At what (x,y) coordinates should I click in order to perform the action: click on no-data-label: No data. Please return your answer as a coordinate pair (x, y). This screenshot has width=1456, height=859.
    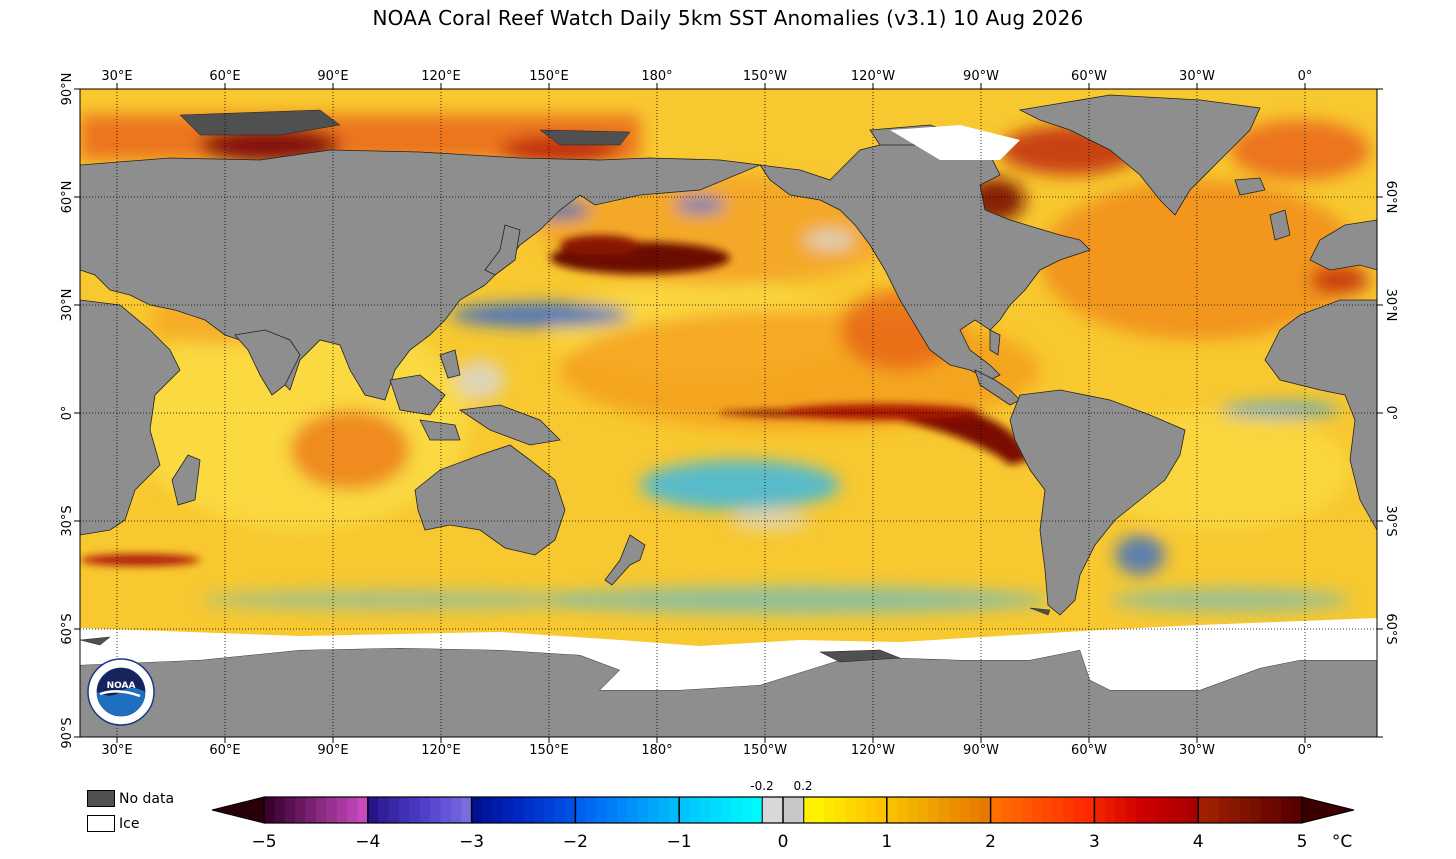
    Looking at the image, I should click on (147, 798).